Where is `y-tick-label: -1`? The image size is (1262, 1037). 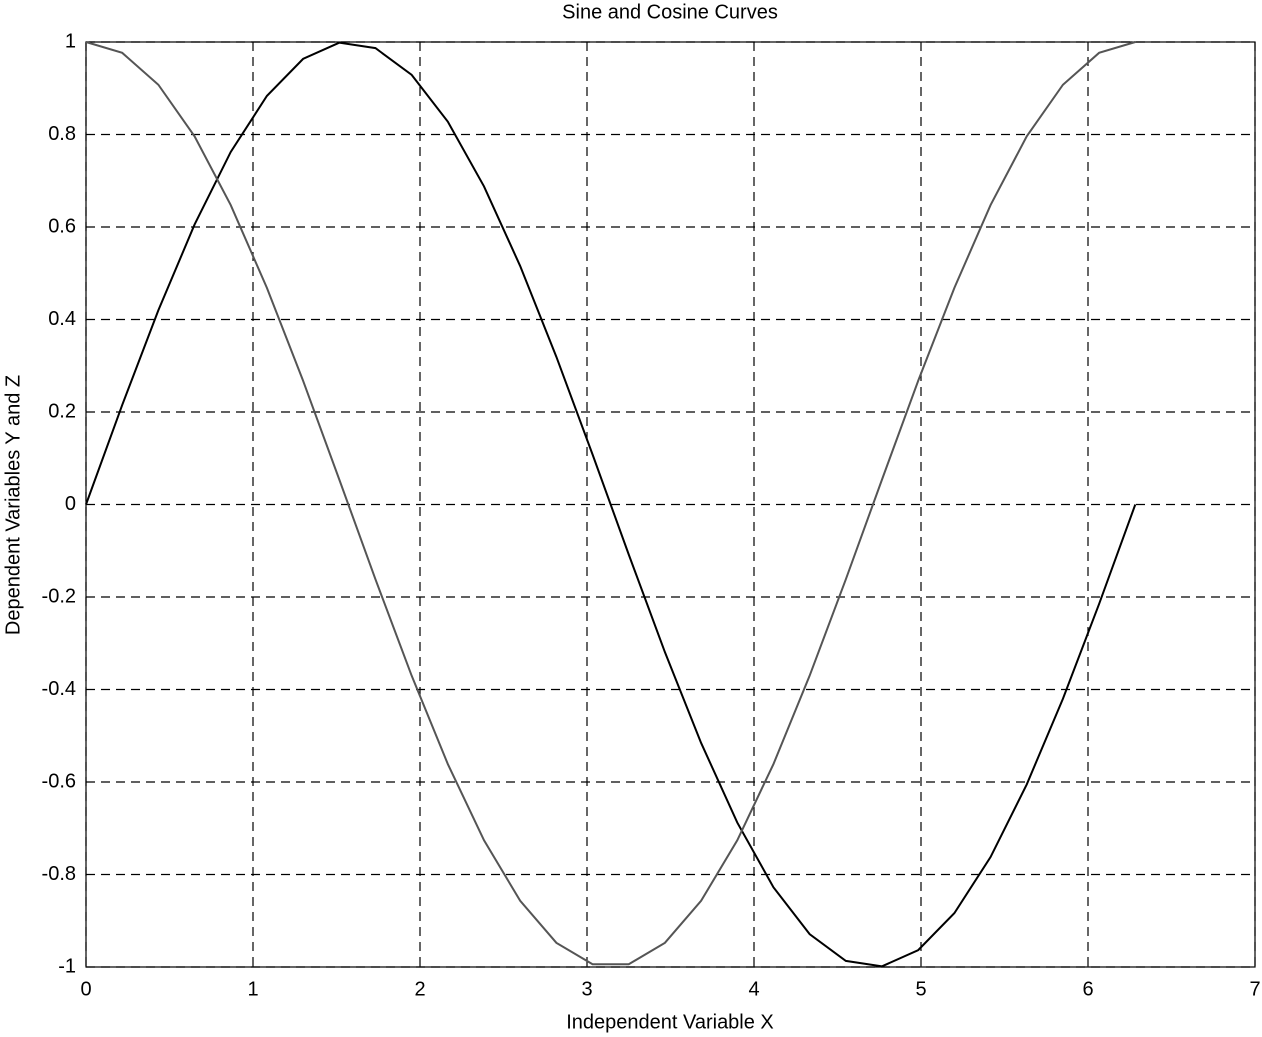 y-tick-label: -1 is located at coordinates (67, 966).